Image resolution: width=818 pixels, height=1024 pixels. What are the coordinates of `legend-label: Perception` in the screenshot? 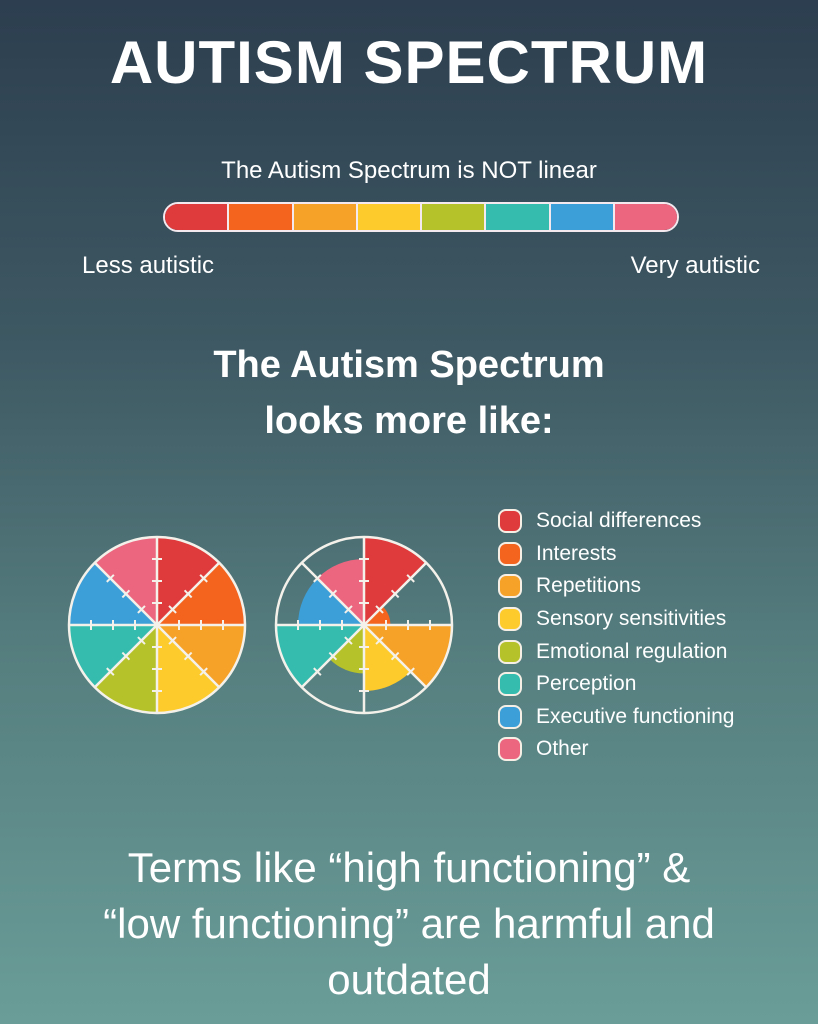 It's located at (586, 684).